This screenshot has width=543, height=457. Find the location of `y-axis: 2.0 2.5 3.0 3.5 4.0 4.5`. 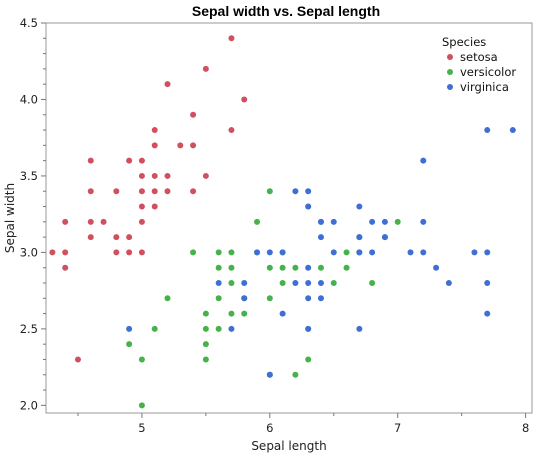

y-axis: 2.0 2.5 3.0 3.5 4.0 4.5 is located at coordinates (33, 214).